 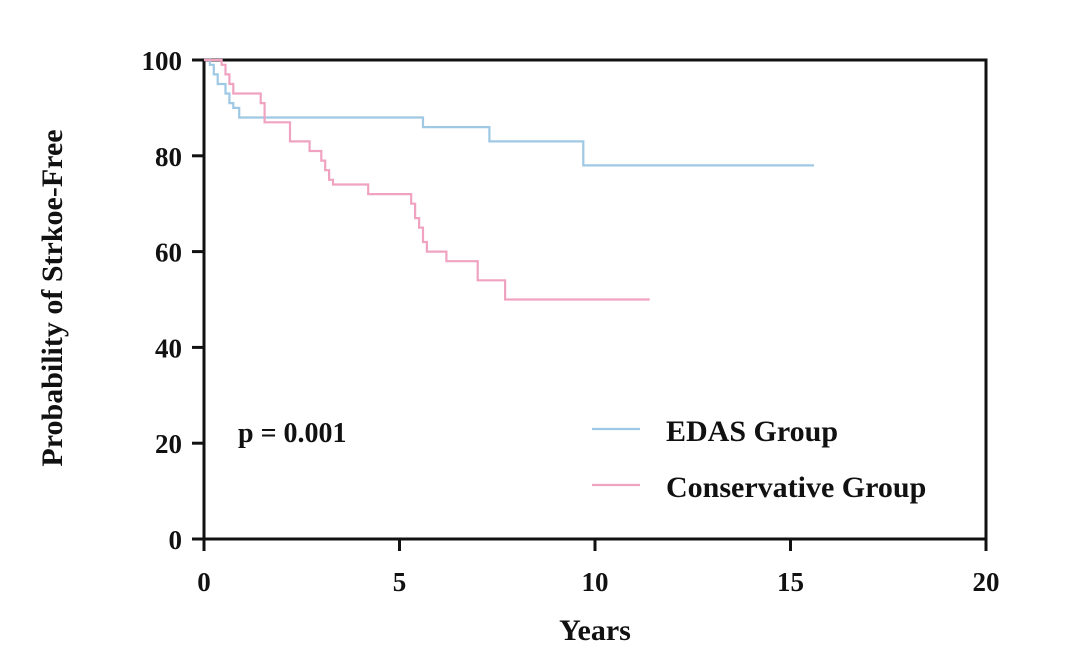 What do you see at coordinates (752, 431) in the screenshot?
I see `legend-label-edas: EDAS Group` at bounding box center [752, 431].